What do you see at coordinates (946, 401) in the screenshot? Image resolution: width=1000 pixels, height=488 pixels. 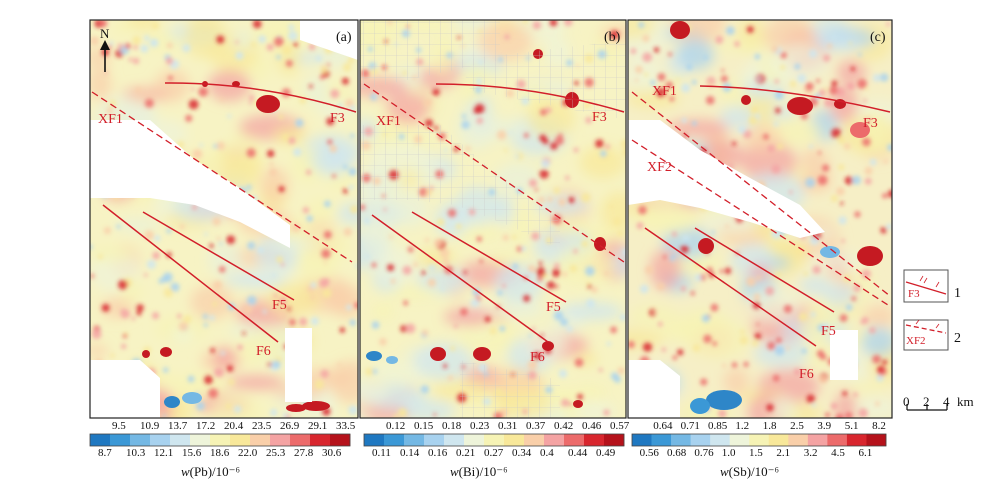 I see `scale-tick-4: 4` at bounding box center [946, 401].